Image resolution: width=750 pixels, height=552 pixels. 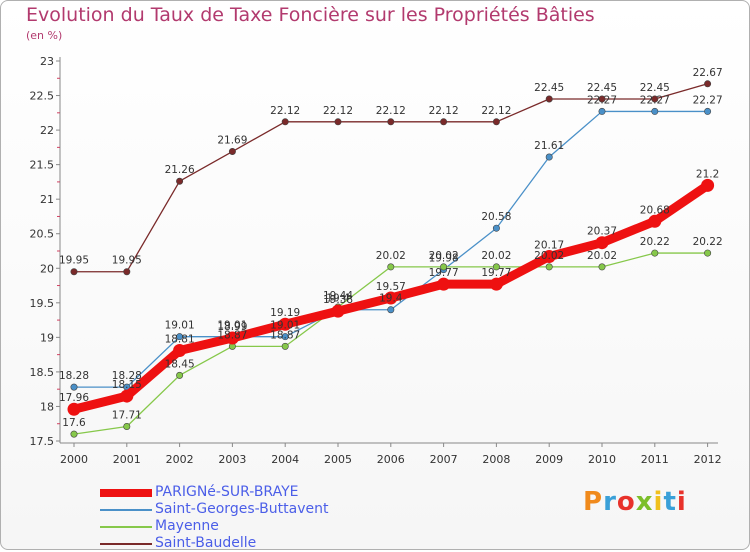 I want to click on proxiti-logo: Proxiti, so click(x=635, y=502).